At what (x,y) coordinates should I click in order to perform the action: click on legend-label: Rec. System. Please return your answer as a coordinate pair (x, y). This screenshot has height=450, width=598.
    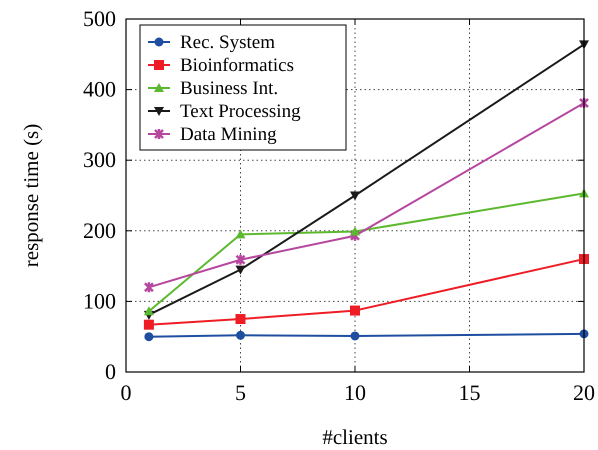
    Looking at the image, I should click on (228, 42).